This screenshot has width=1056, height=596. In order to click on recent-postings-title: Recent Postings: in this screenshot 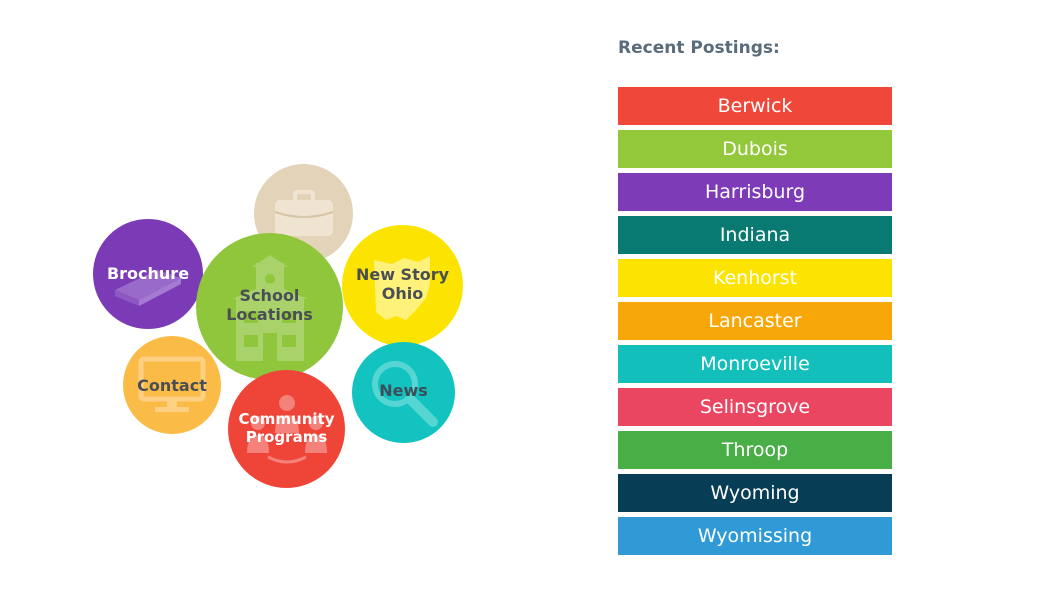, I will do `click(699, 48)`.